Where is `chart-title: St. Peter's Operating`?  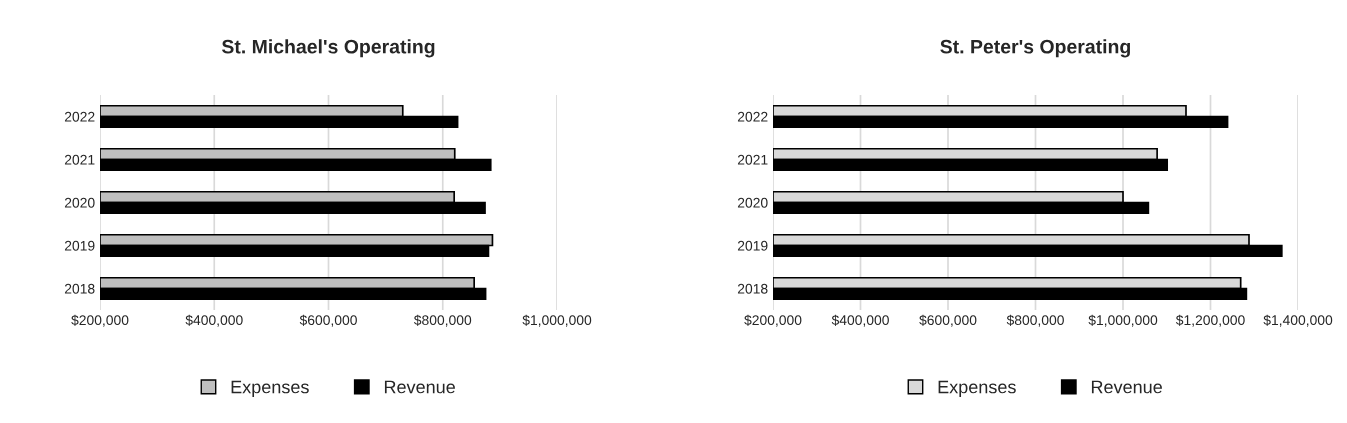
chart-title: St. Peter's Operating is located at coordinates (1035, 48).